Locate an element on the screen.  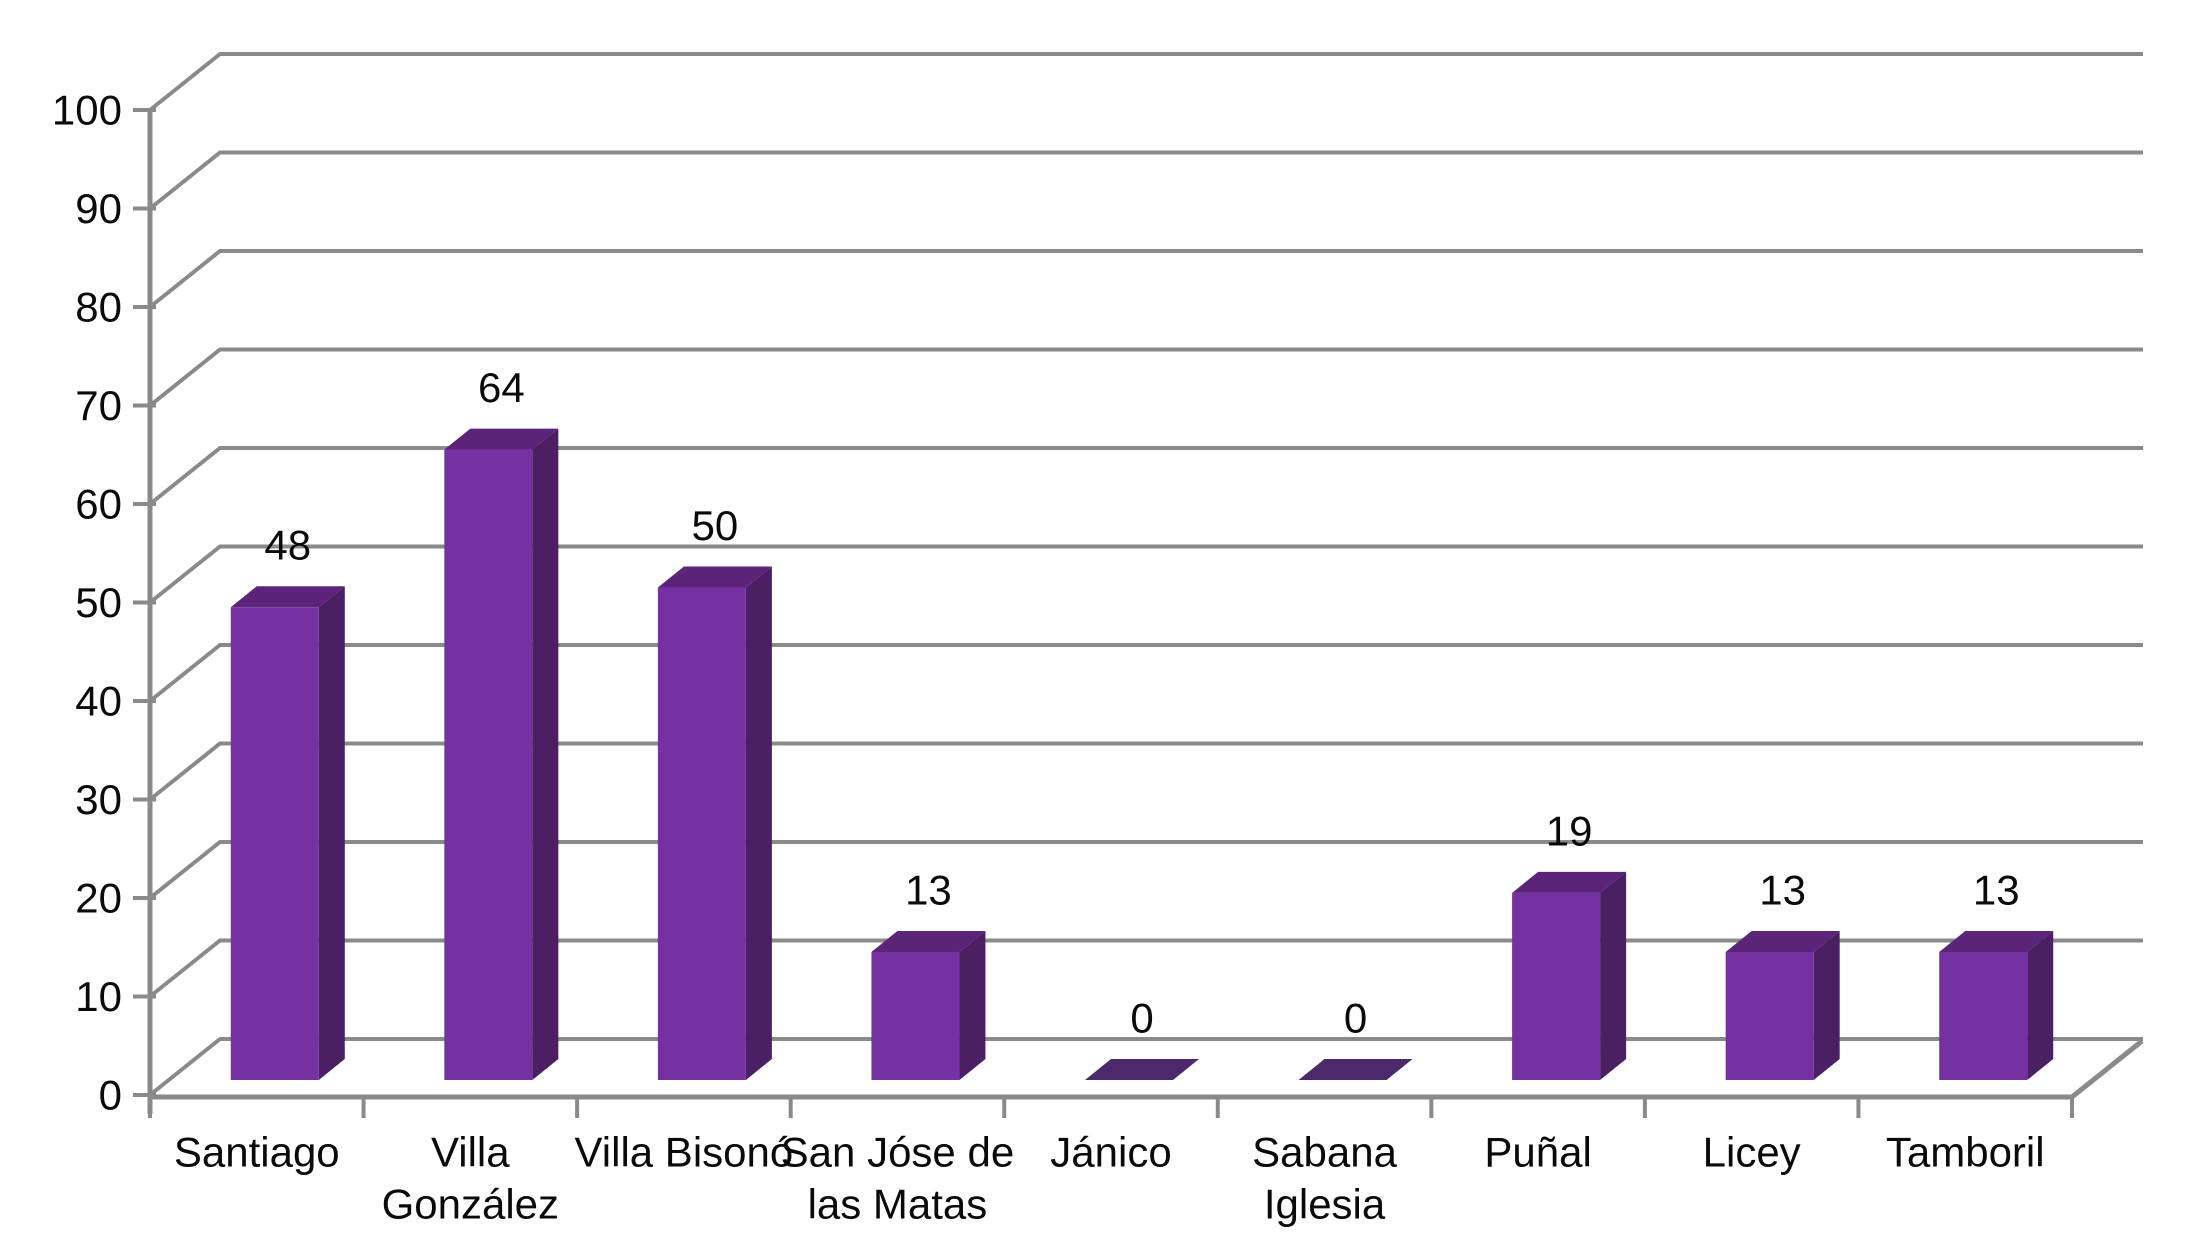
y-axis-tick-label-20: 20 is located at coordinates (98, 898).